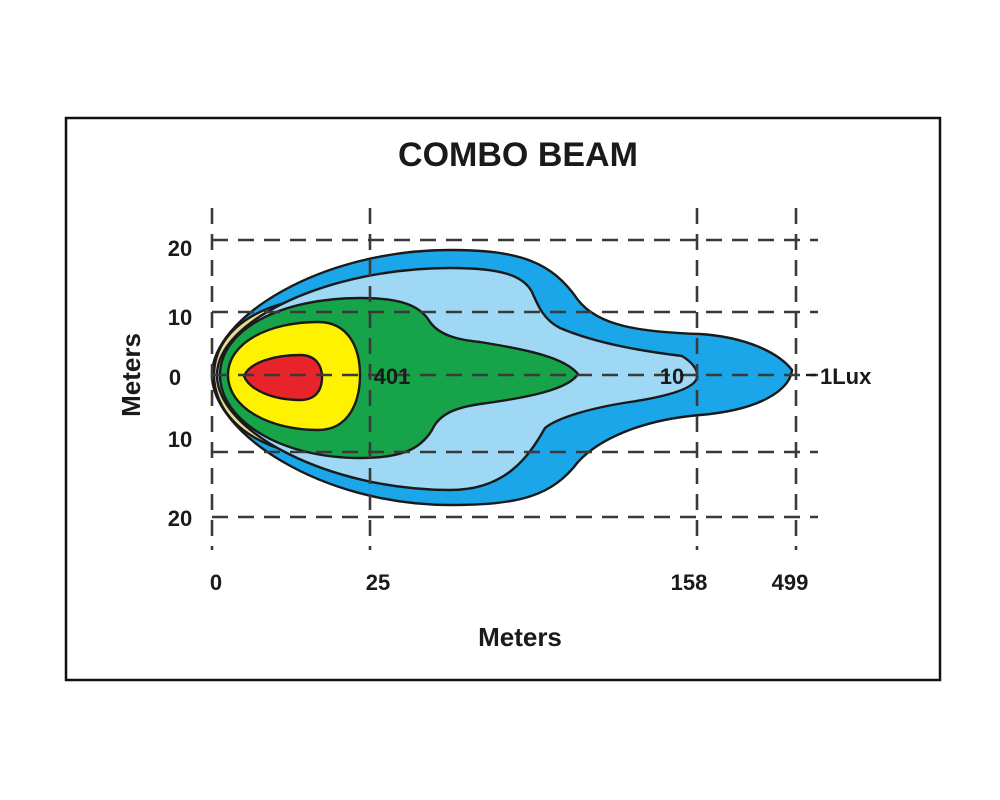  What do you see at coordinates (175, 377) in the screenshot?
I see `y-tick-label: 0` at bounding box center [175, 377].